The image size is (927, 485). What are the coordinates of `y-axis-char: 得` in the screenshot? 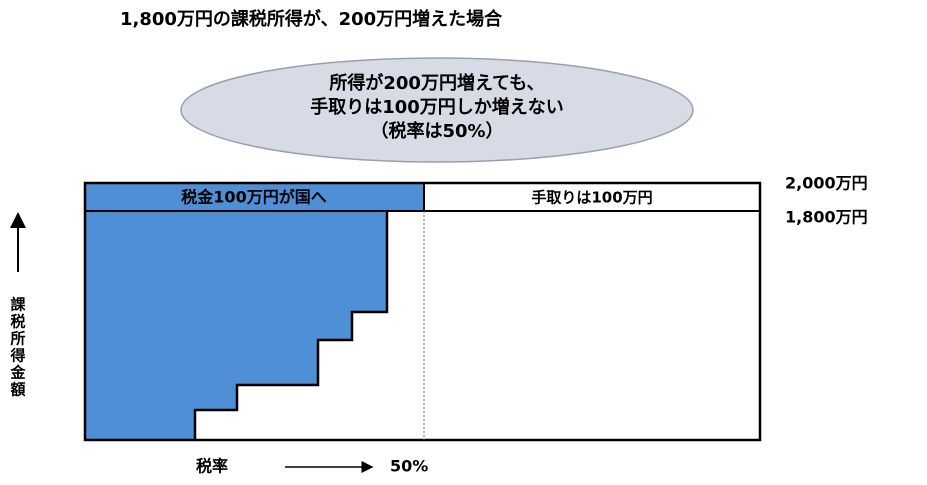 It's located at (17, 356).